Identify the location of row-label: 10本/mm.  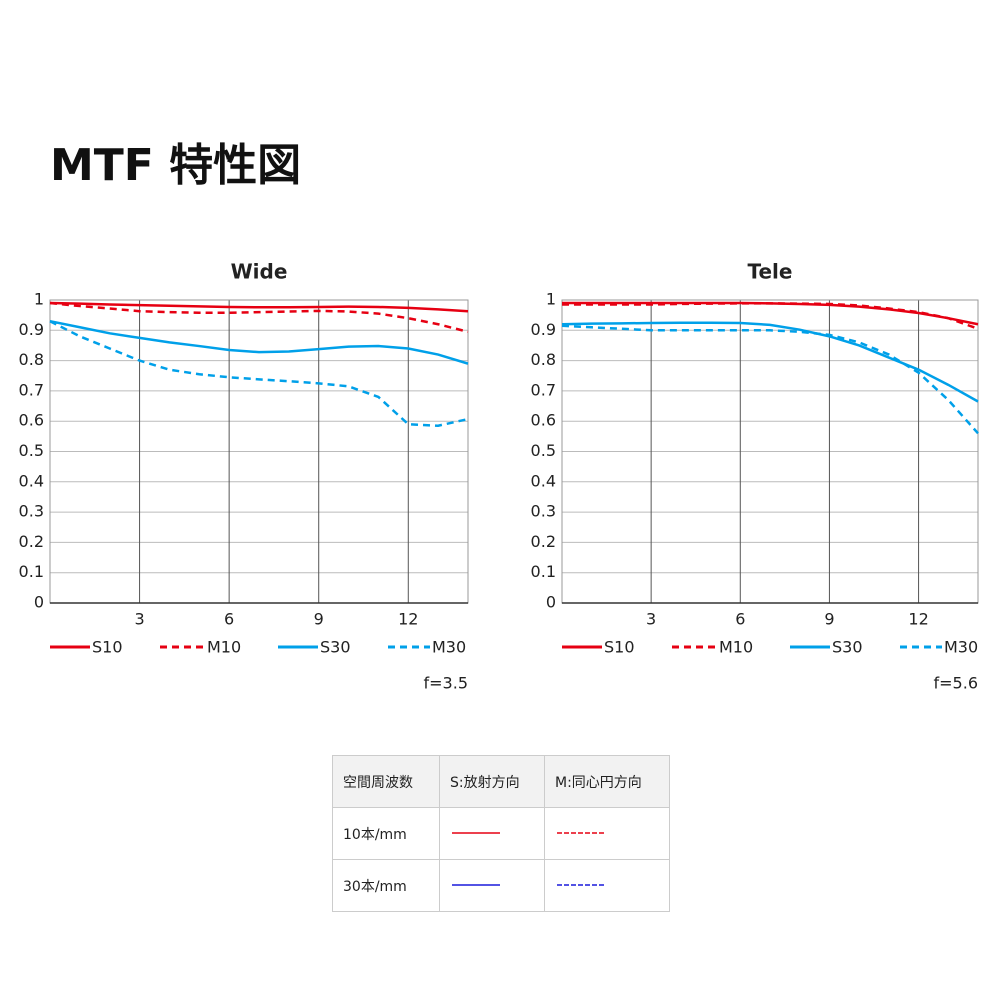
(386, 833).